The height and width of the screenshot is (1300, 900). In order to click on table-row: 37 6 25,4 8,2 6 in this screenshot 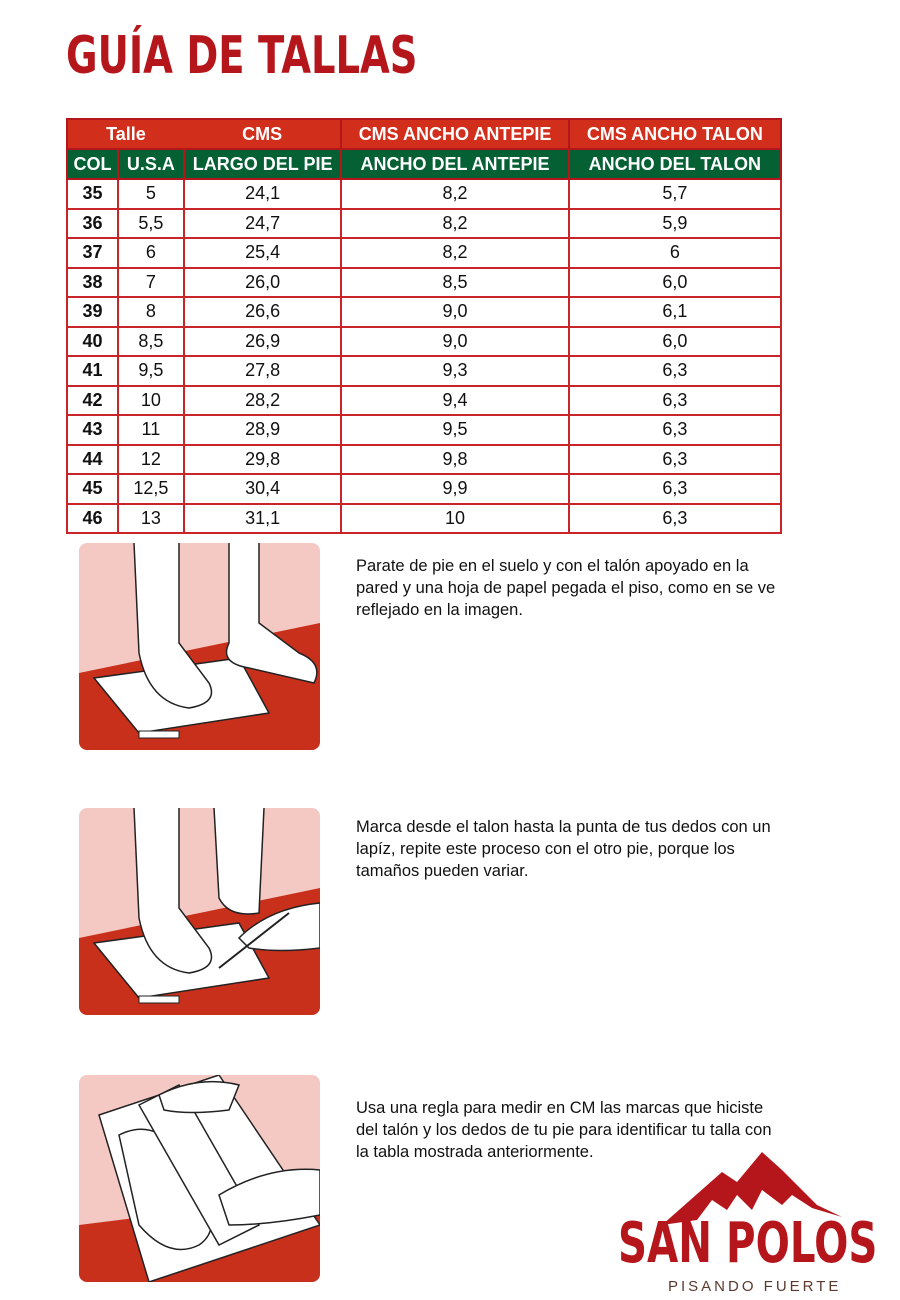, I will do `click(424, 253)`.